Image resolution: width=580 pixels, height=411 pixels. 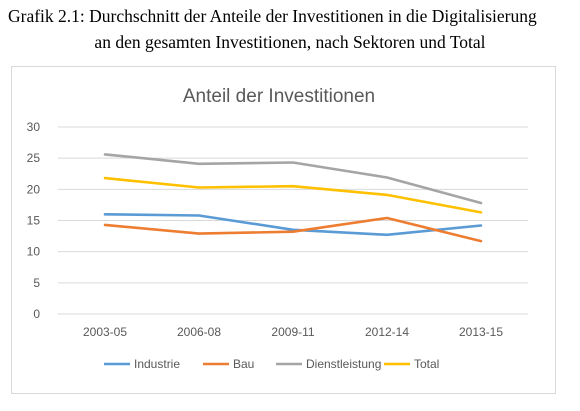 I want to click on series-line-total, so click(x=293, y=195).